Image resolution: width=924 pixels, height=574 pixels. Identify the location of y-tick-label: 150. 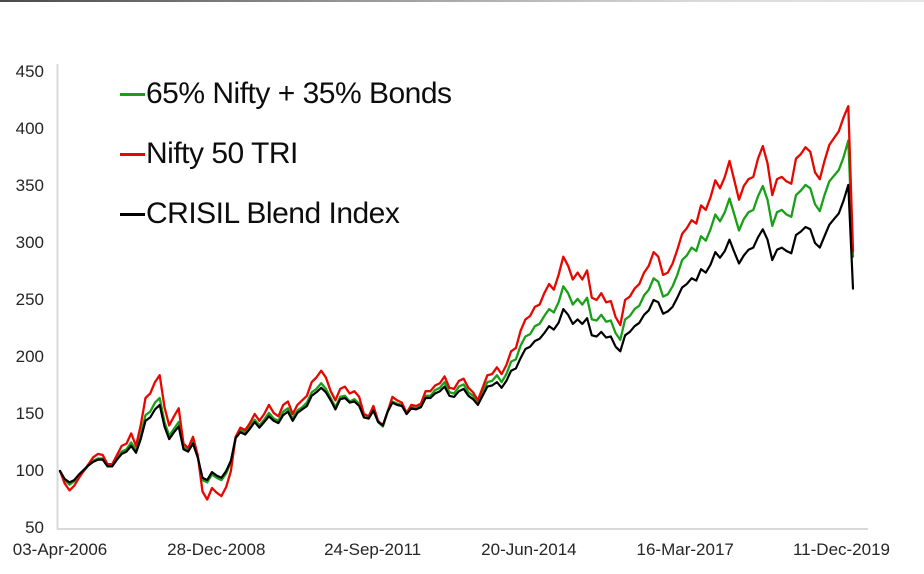
(29, 413).